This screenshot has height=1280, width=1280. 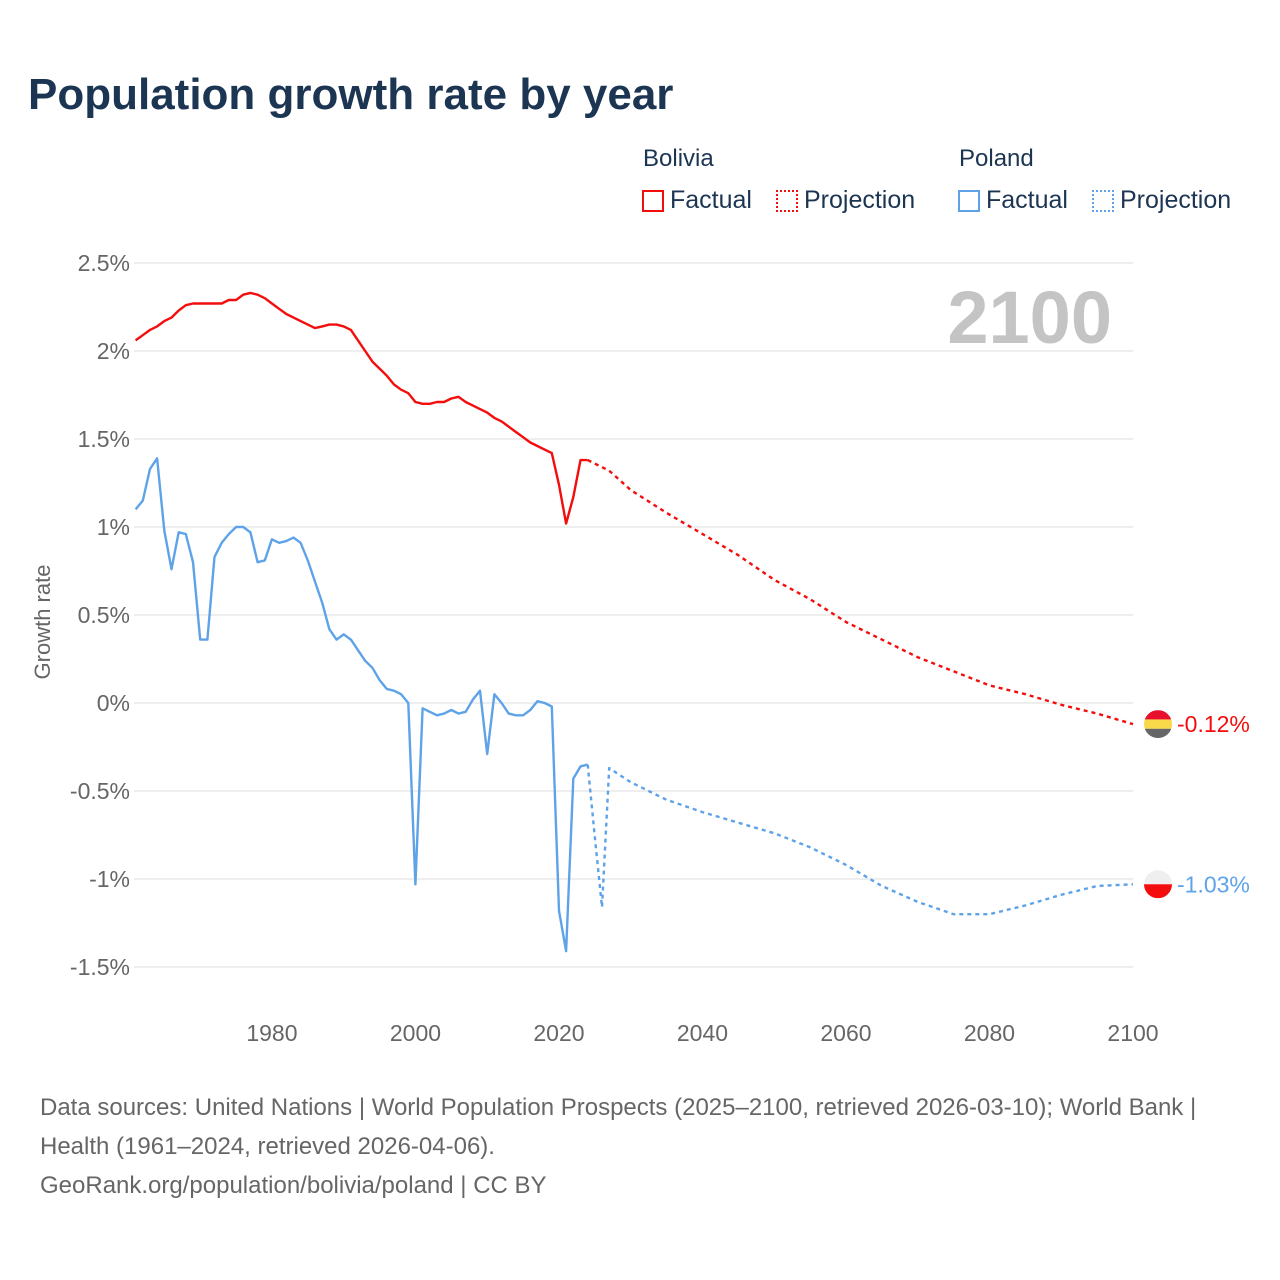 I want to click on end-value-label: -0.12%, so click(x=1213, y=724).